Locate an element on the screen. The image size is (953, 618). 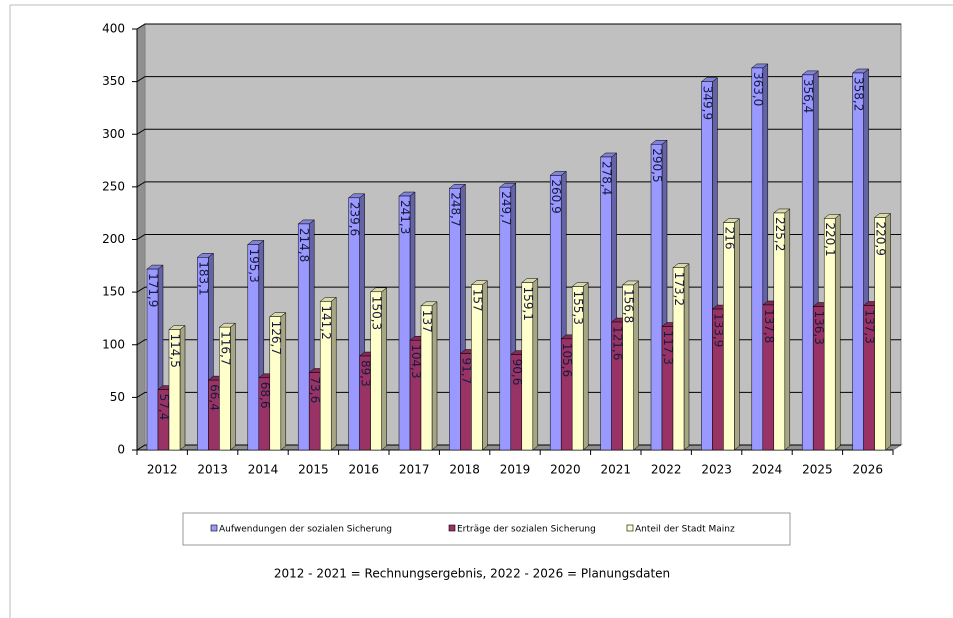
y-tick-label: 0 is located at coordinates (121, 450).